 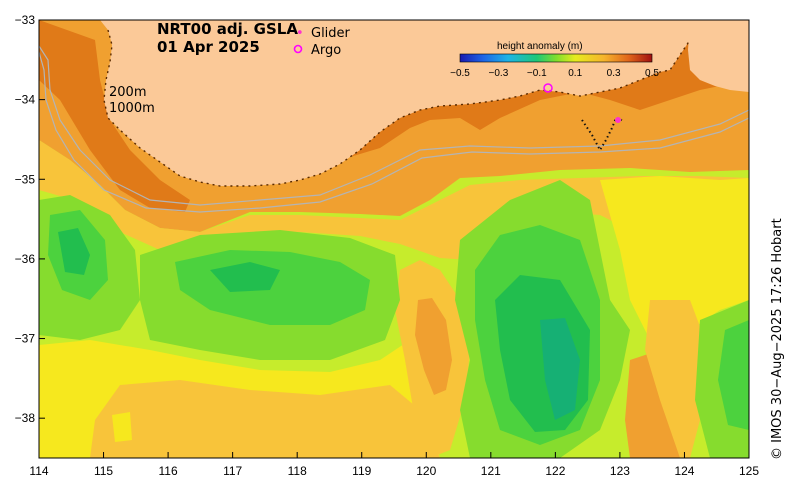 I want to click on colorbar-tick-label: 0.1, so click(x=575, y=73).